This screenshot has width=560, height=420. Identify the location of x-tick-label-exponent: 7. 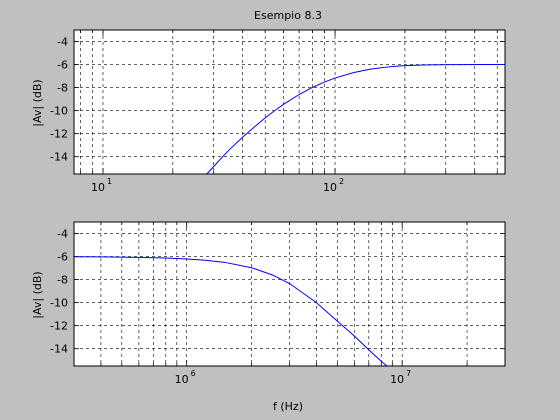
(408, 373).